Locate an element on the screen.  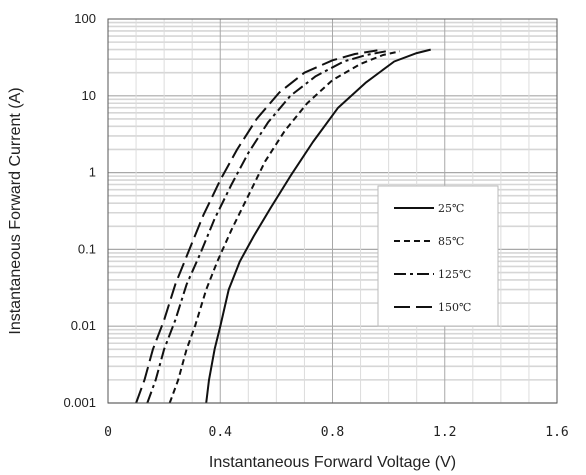
y-tick-label: 0.1 is located at coordinates (87, 248).